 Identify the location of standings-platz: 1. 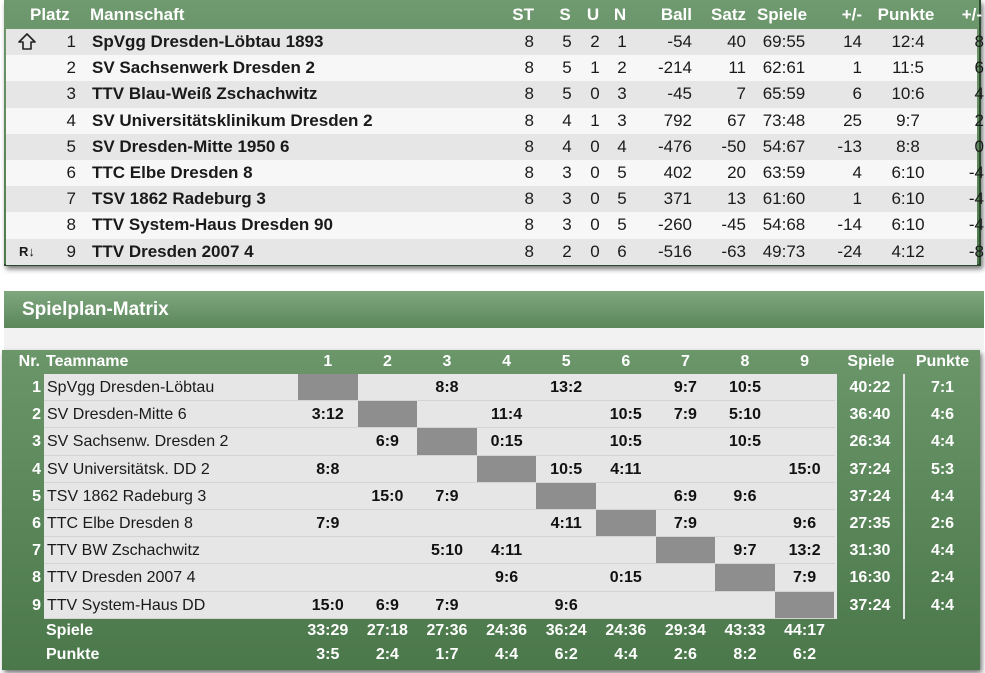
(71, 41).